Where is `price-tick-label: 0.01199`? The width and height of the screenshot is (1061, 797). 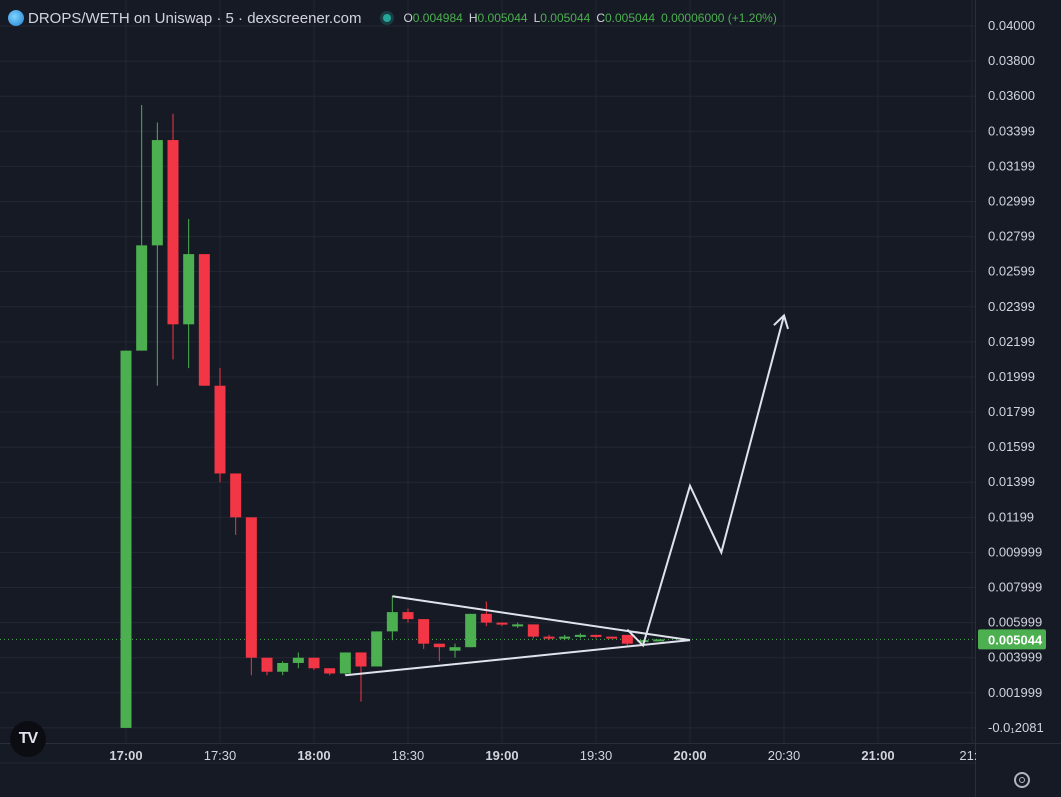 price-tick-label: 0.01199 is located at coordinates (1011, 516).